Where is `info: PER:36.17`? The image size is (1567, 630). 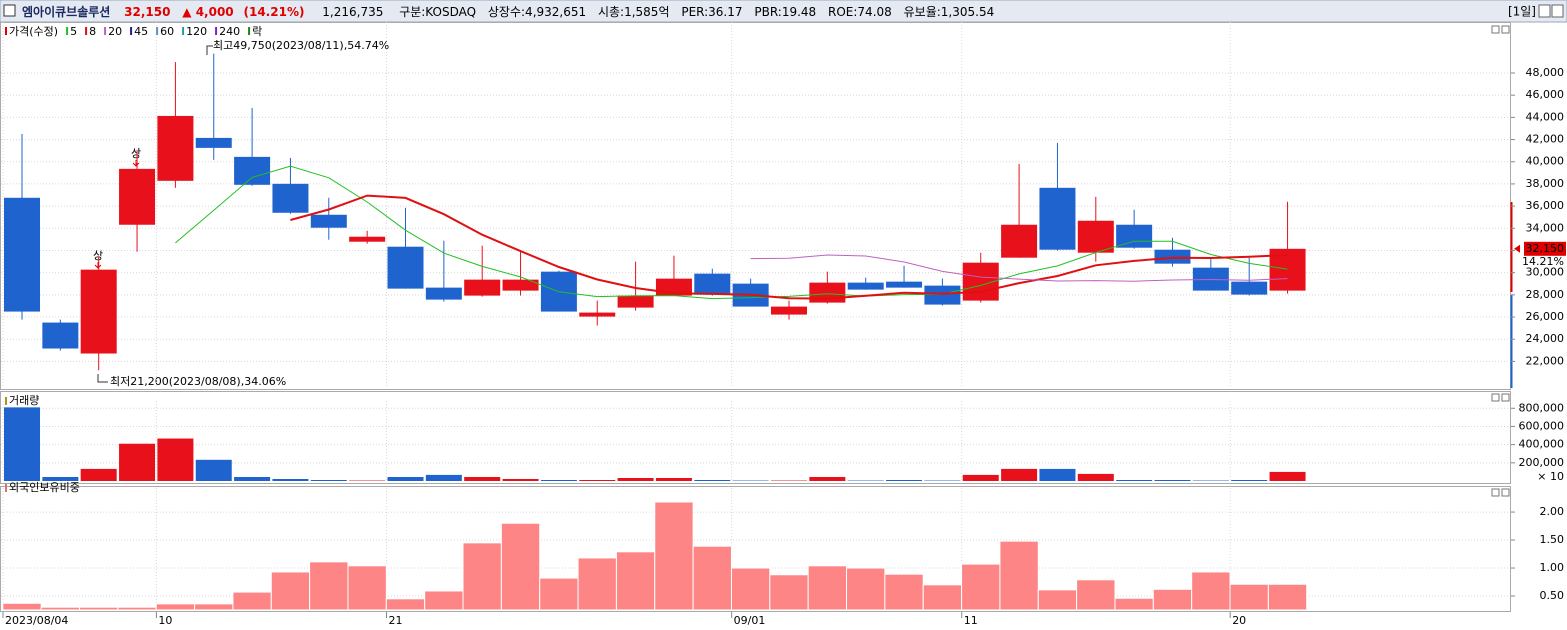 info: PER:36.17 is located at coordinates (711, 12).